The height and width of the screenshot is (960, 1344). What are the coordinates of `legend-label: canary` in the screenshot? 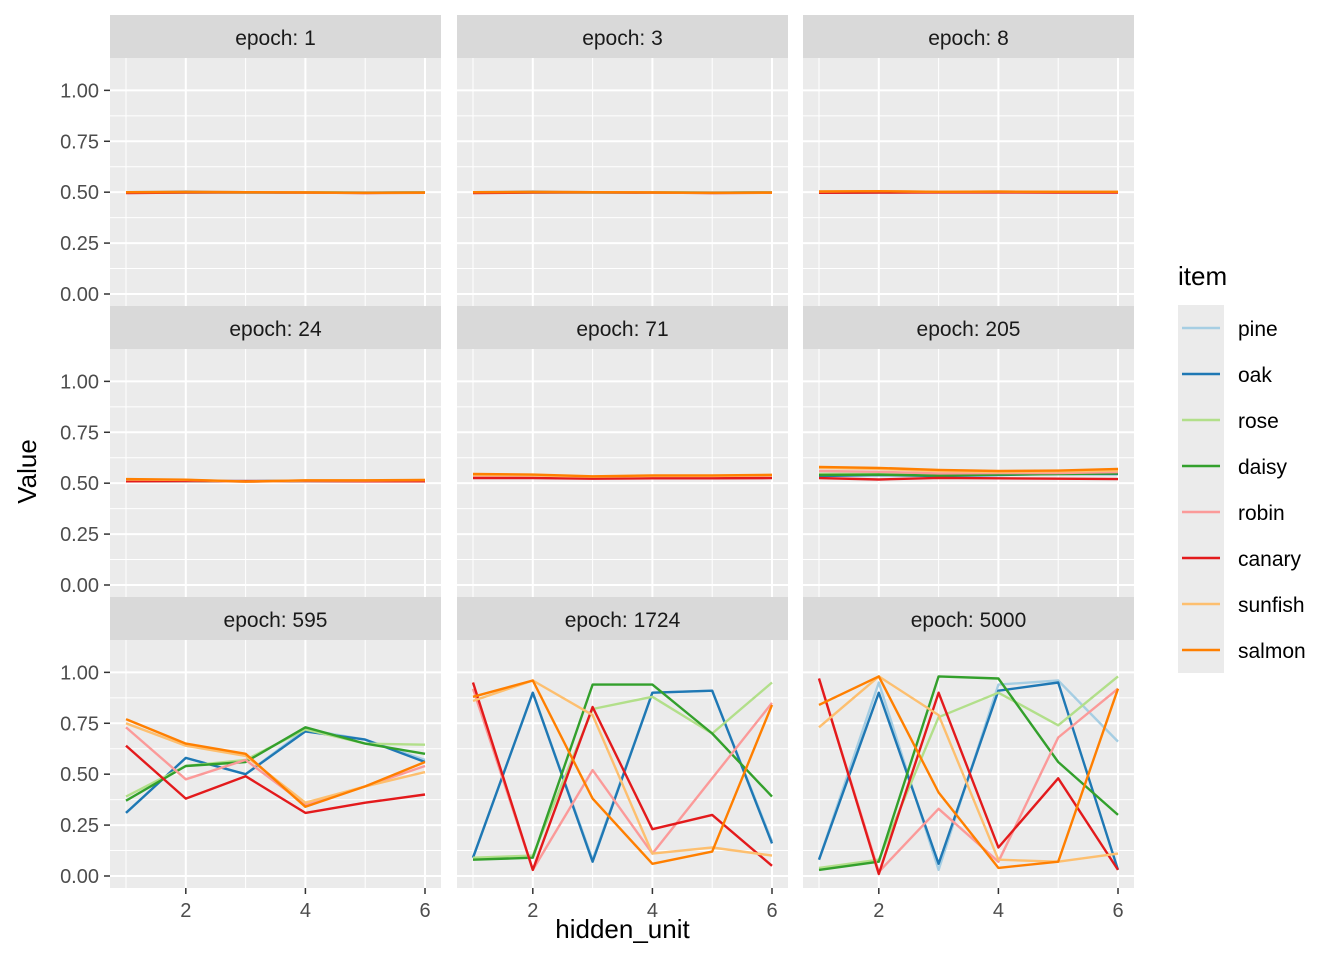 It's located at (1270, 559).